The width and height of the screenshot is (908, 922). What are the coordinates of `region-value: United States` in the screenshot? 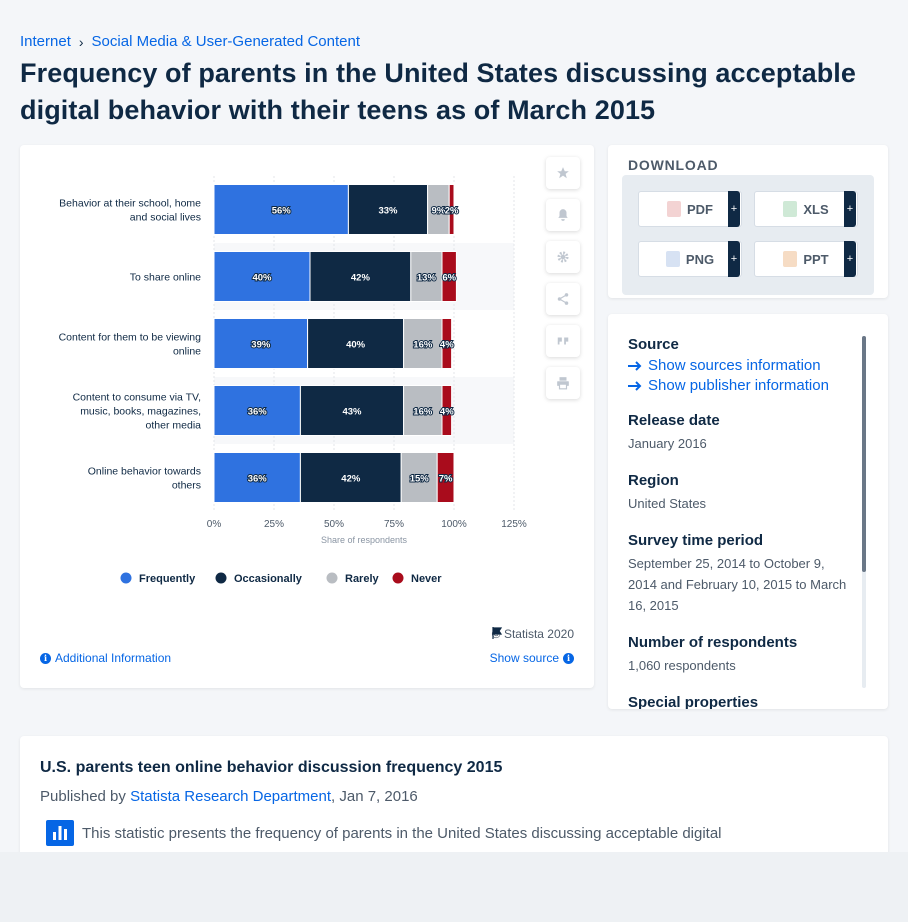 It's located at (667, 503).